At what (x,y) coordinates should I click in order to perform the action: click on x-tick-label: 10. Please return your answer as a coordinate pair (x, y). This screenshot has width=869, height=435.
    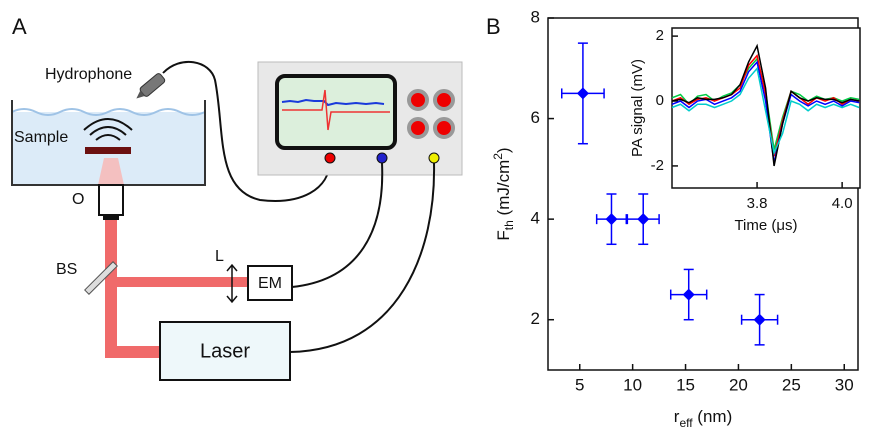
    Looking at the image, I should click on (632, 384).